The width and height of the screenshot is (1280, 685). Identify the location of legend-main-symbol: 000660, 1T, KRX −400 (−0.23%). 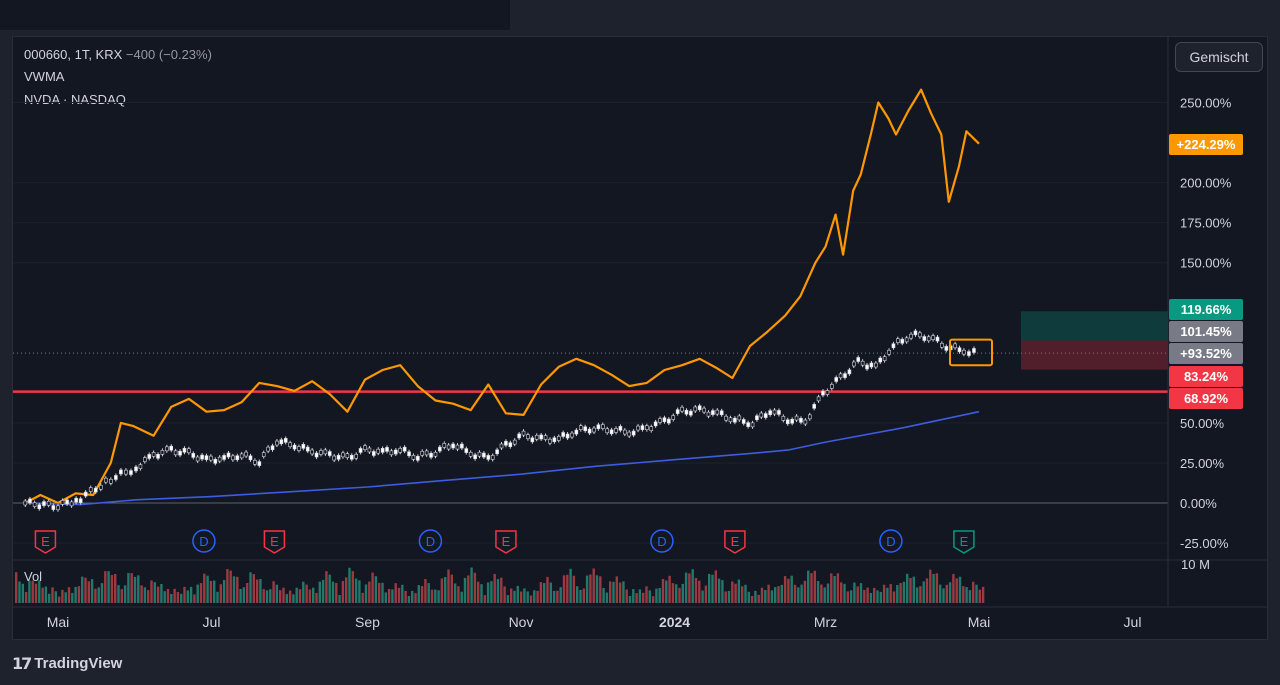
(118, 54).